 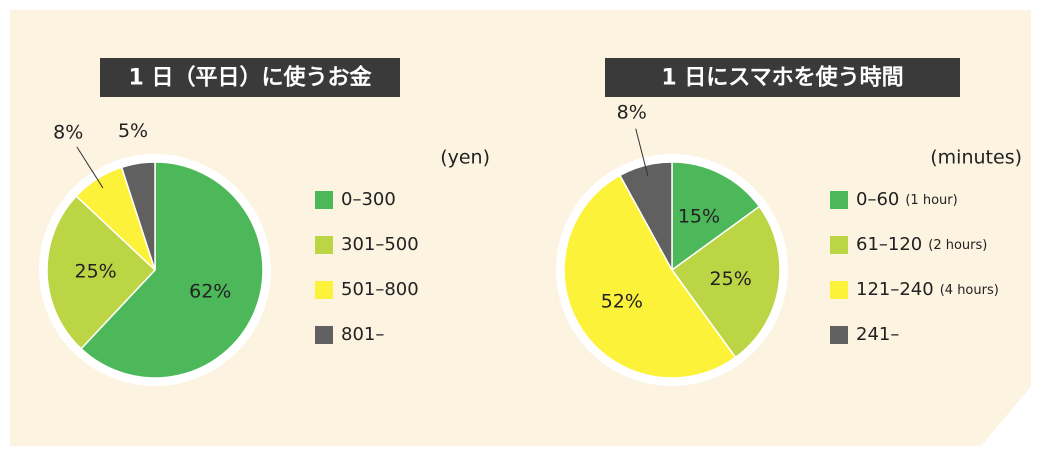 I want to click on chart-title: 1 日にスマホを使う時間, so click(x=782, y=78).